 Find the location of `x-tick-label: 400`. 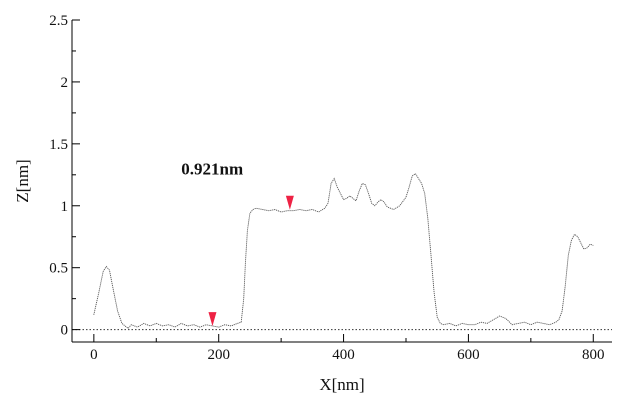

x-tick-label: 400 is located at coordinates (343, 355).